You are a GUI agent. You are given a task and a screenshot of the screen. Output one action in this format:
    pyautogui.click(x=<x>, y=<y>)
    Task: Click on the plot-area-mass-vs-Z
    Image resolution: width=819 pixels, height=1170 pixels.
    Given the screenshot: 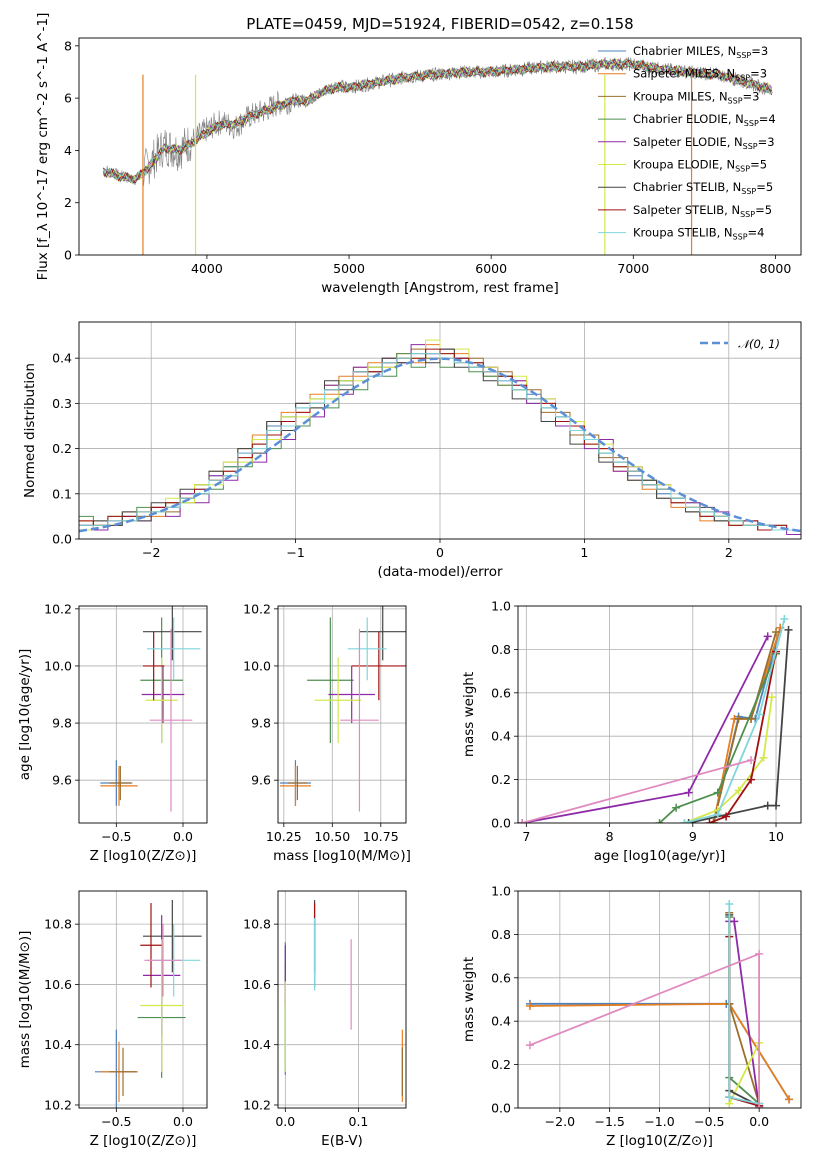 What is the action you would take?
    pyautogui.click(x=143, y=999)
    